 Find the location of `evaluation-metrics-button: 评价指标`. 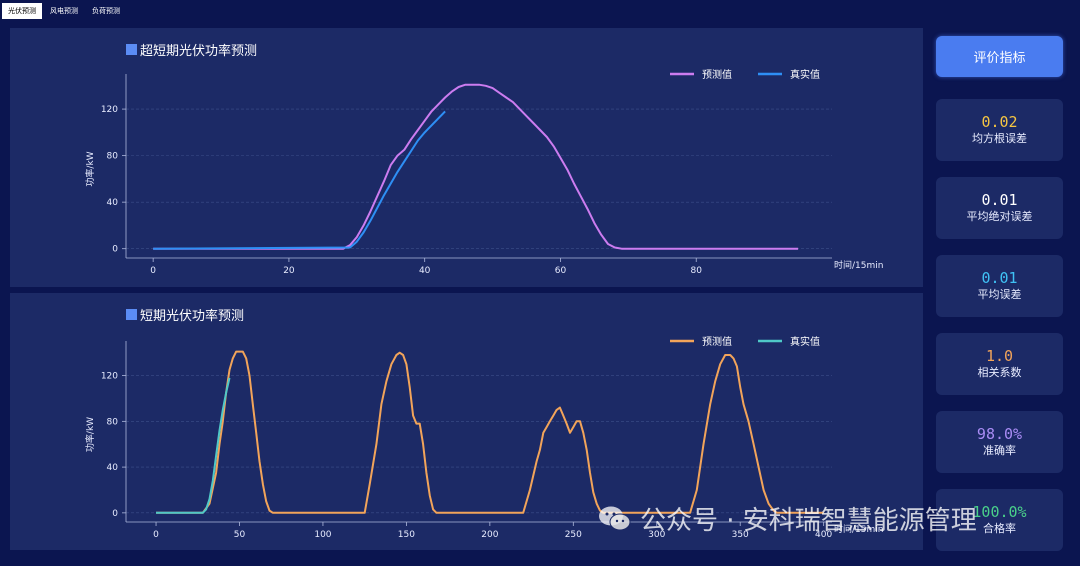

evaluation-metrics-button: 评价指标 is located at coordinates (999, 56).